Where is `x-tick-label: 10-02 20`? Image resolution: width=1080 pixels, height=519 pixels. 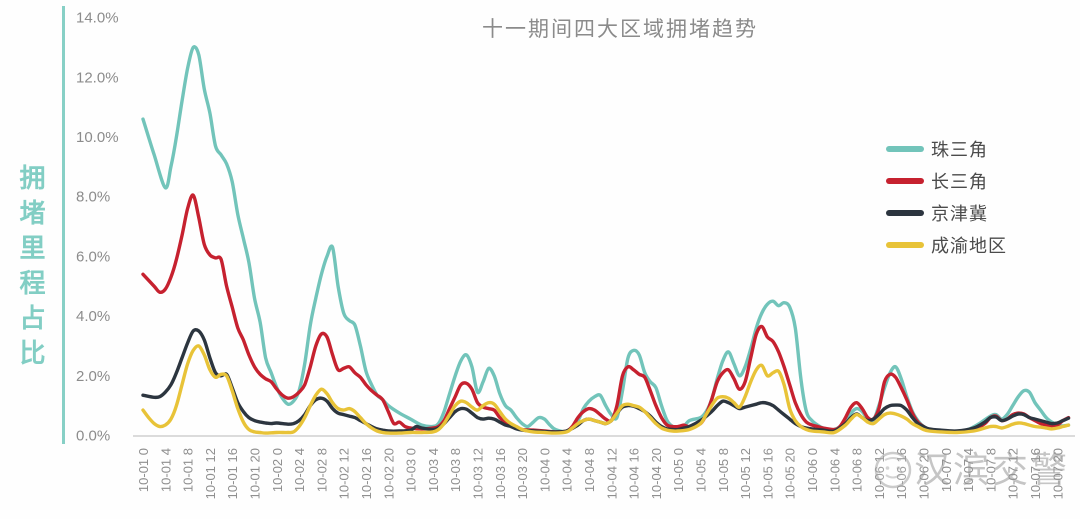
x-tick-label: 10-02 20 is located at coordinates (388, 473).